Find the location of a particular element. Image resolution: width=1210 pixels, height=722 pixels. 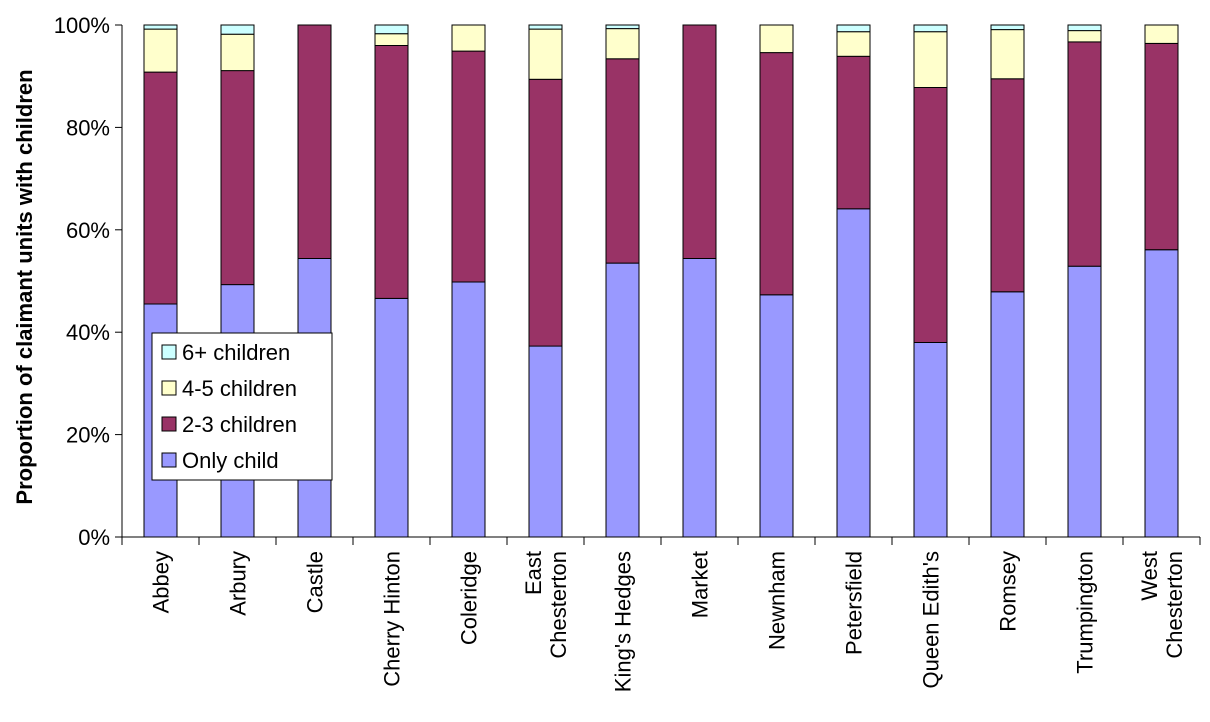

bar-segment-only-child-newnham is located at coordinates (776, 416).